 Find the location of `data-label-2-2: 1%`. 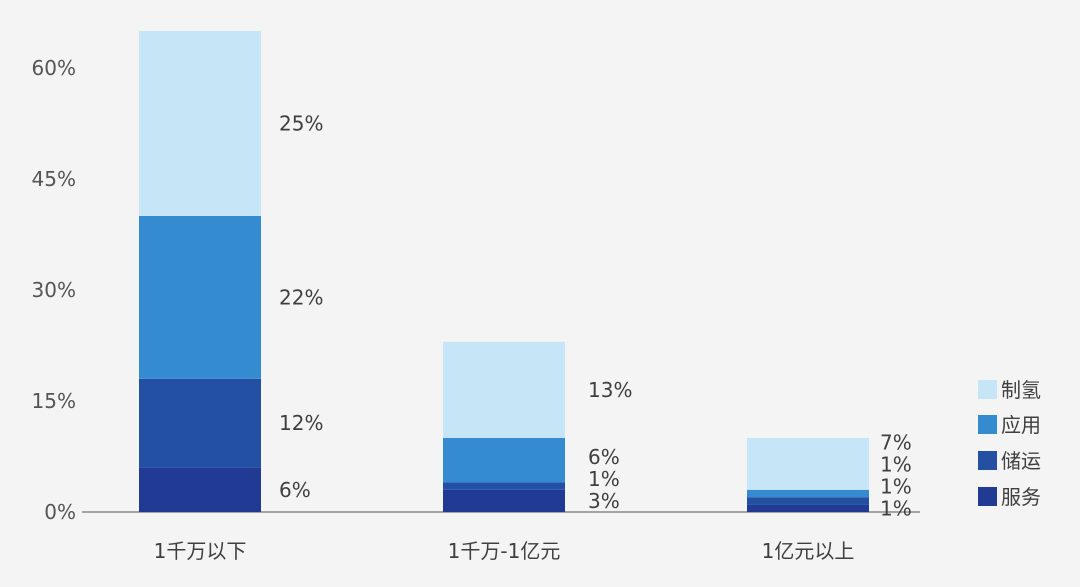

data-label-2-2: 1% is located at coordinates (604, 479).